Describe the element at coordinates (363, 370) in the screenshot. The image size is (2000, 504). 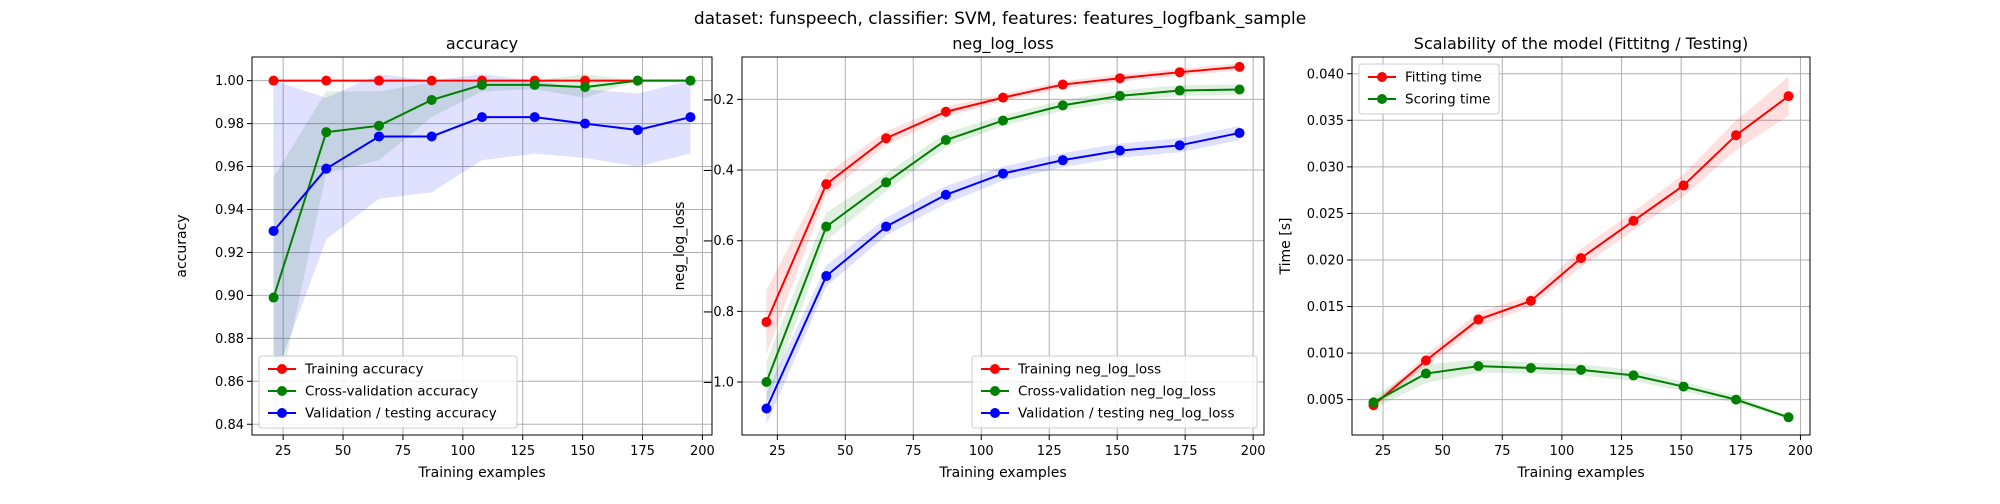
I see `legend-label: Training accuracy` at that location.